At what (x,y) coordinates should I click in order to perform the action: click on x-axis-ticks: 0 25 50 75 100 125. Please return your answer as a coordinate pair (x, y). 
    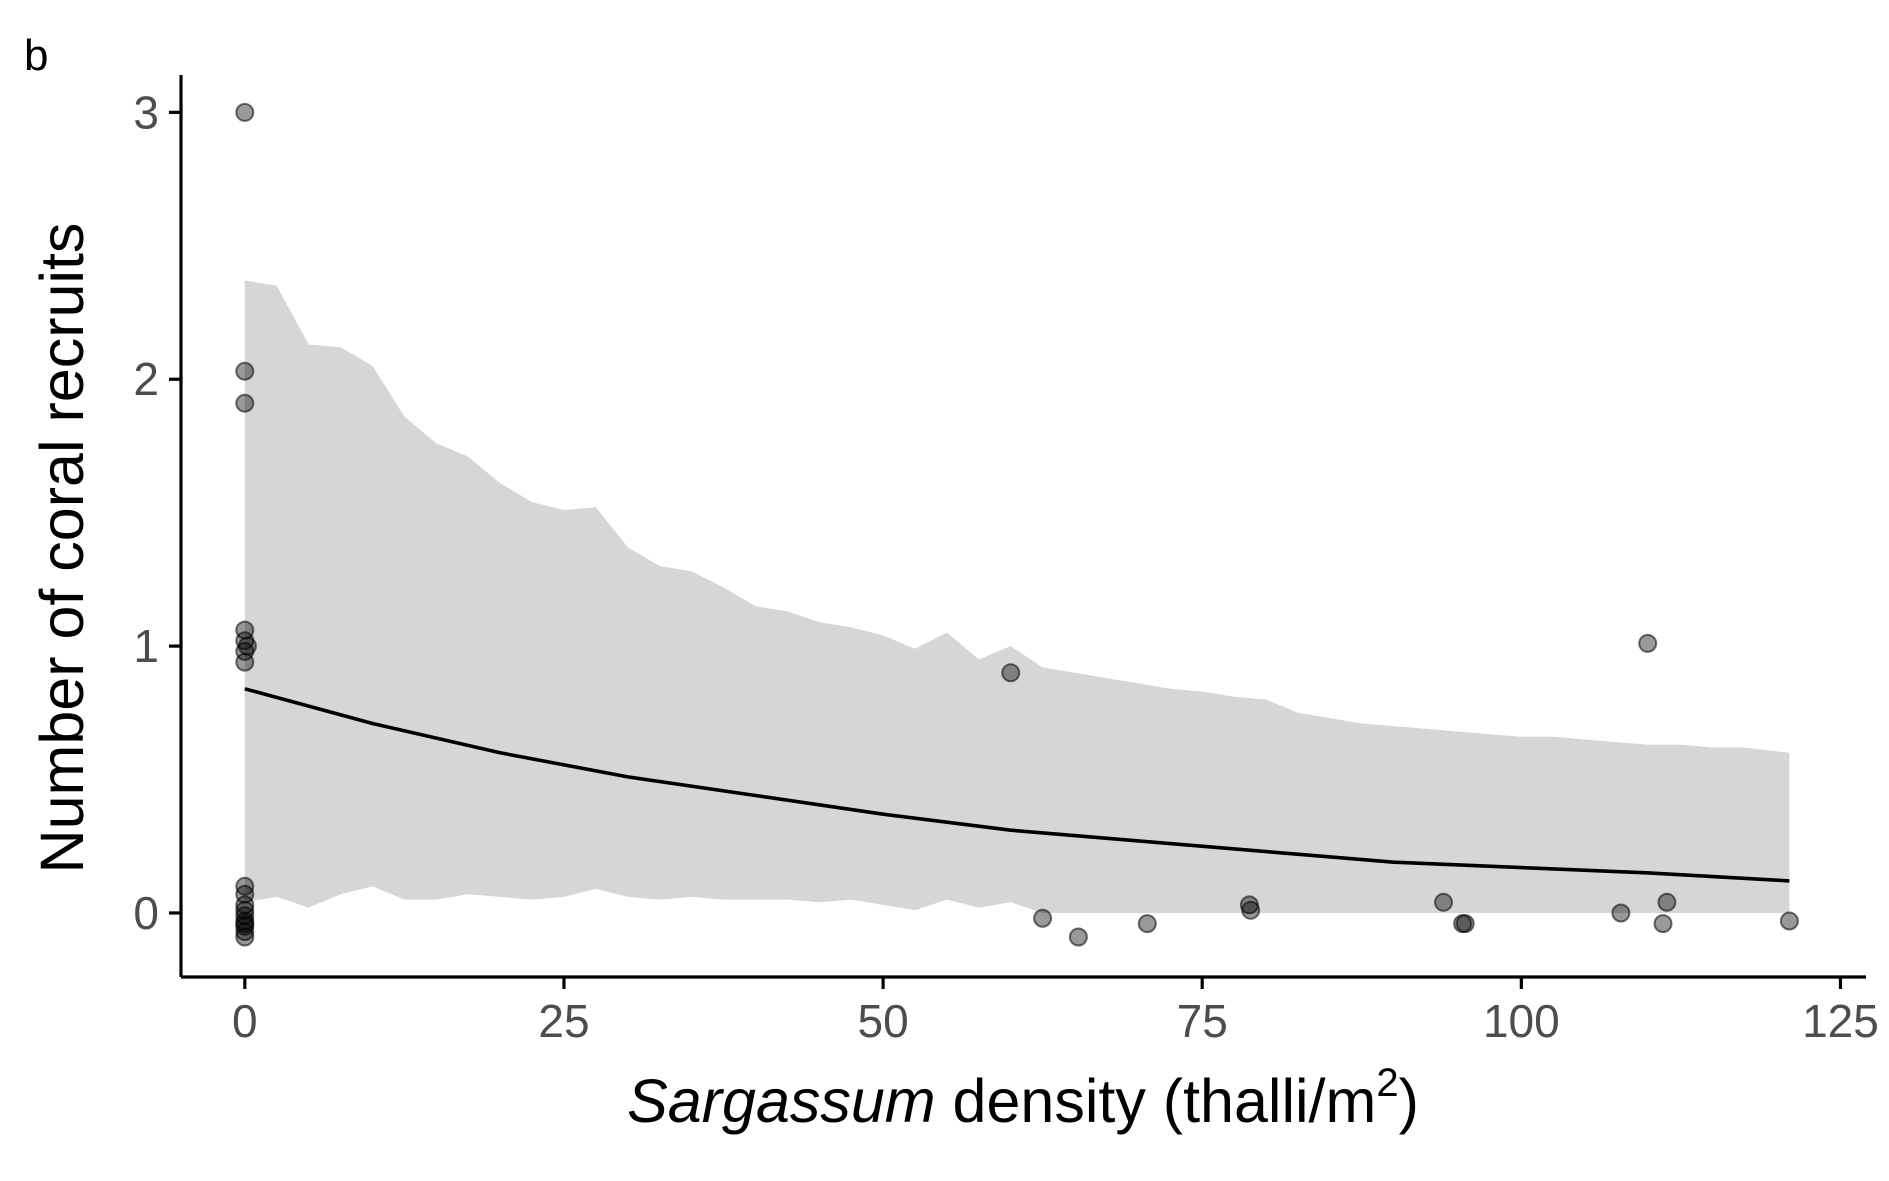
    Looking at the image, I should click on (1055, 1012).